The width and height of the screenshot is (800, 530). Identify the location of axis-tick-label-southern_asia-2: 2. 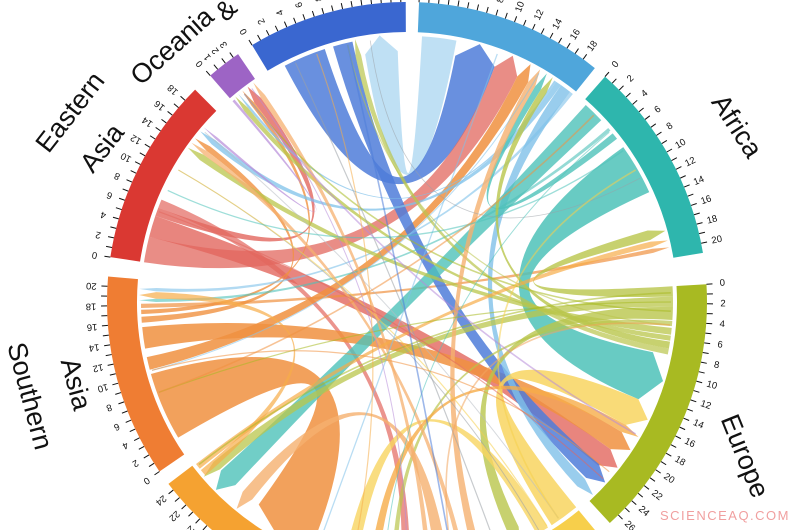
(135, 463).